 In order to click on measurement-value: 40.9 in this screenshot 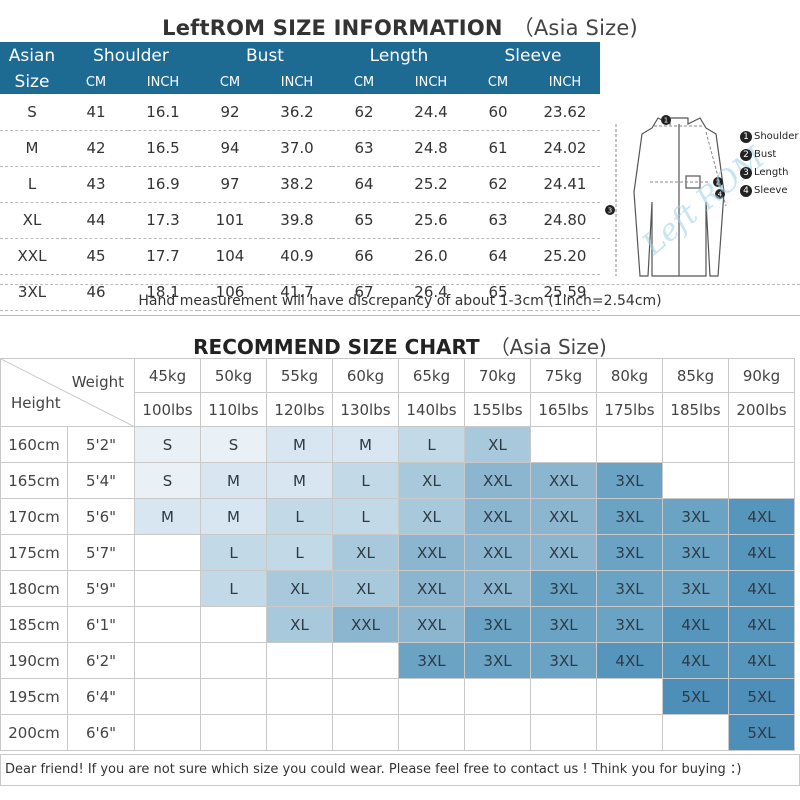, I will do `click(297, 256)`.